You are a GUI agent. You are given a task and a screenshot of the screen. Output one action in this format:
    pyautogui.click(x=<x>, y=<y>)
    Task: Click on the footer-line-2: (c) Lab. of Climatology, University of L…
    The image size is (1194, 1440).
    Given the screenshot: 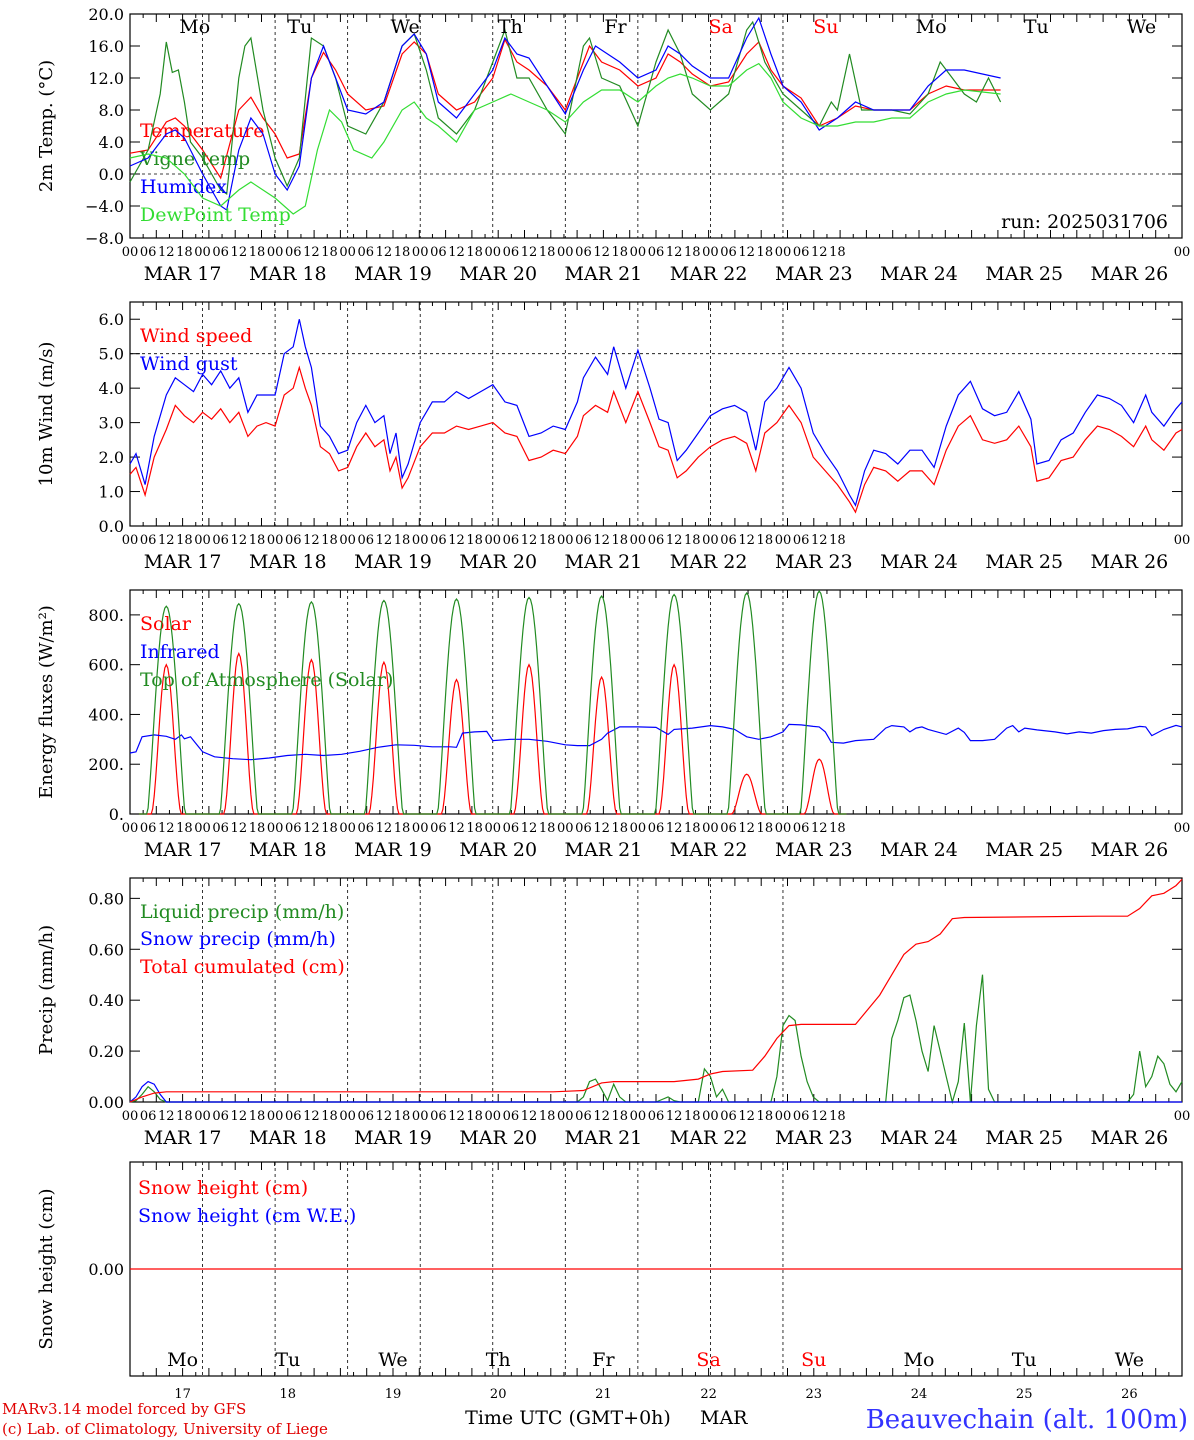 What is the action you would take?
    pyautogui.click(x=165, y=1429)
    